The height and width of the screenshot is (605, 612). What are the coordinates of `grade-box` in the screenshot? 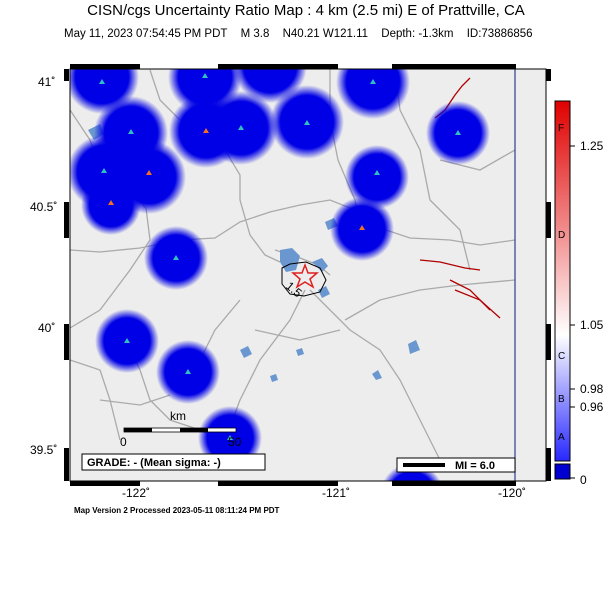 It's located at (173, 462).